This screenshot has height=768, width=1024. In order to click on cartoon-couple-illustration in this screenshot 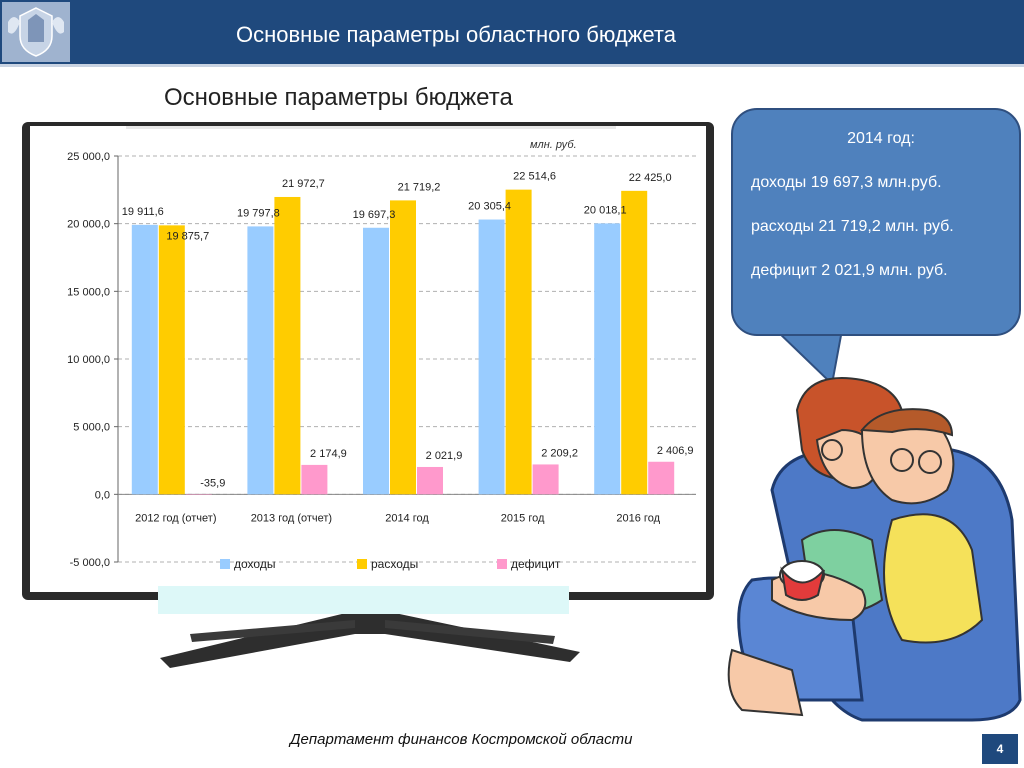, I will do `click(874, 549)`.